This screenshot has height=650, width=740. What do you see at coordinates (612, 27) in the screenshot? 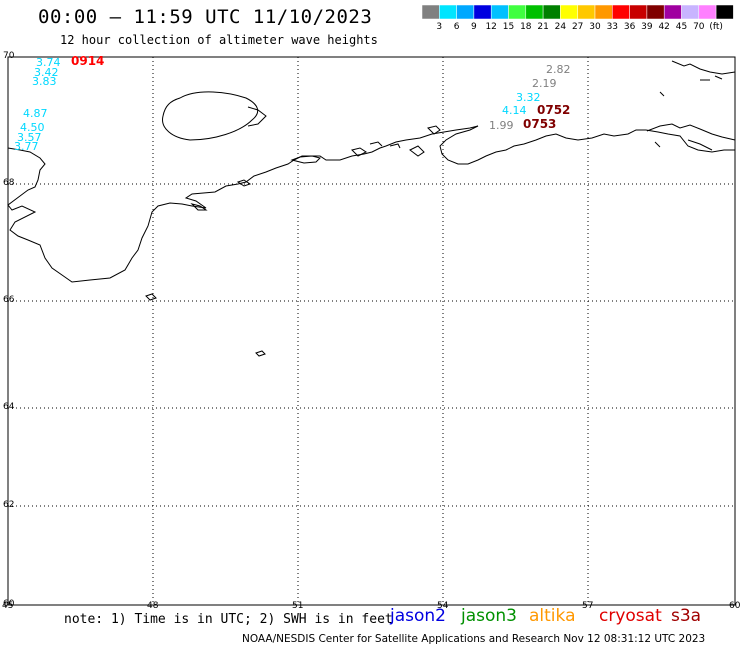
I see `color-scale-label: 33` at bounding box center [612, 27].